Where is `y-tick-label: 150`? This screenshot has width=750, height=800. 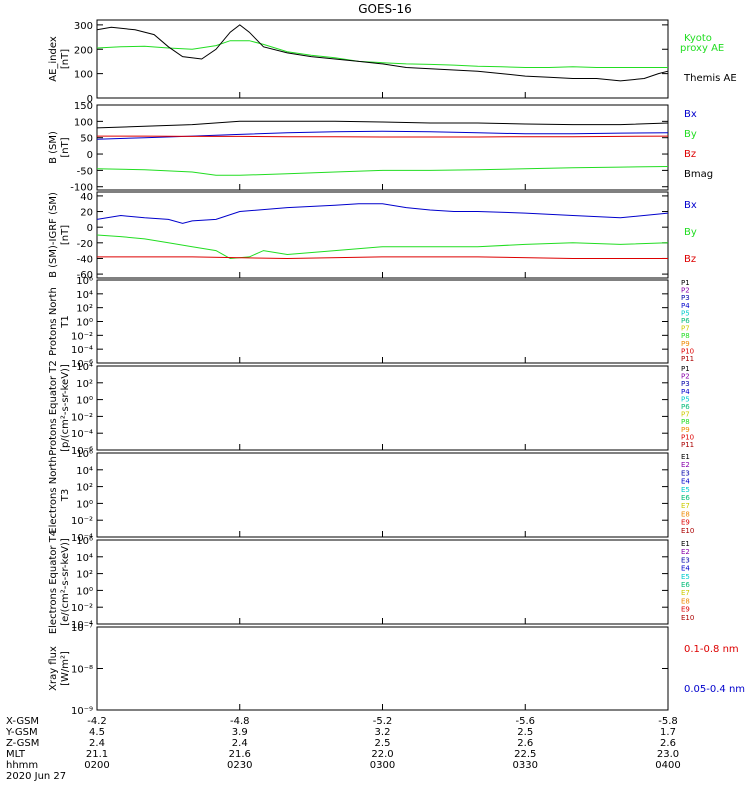 y-tick-label: 150 is located at coordinates (83, 106).